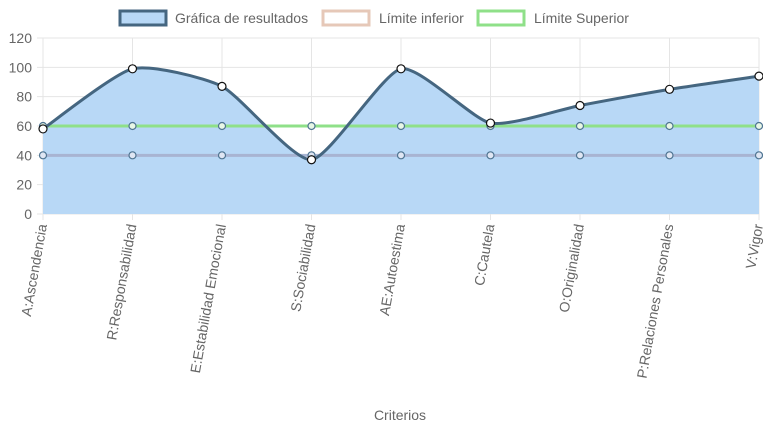 The height and width of the screenshot is (429, 763). I want to click on x-tick-label-3: S:Sociabilidad, so click(302, 268).